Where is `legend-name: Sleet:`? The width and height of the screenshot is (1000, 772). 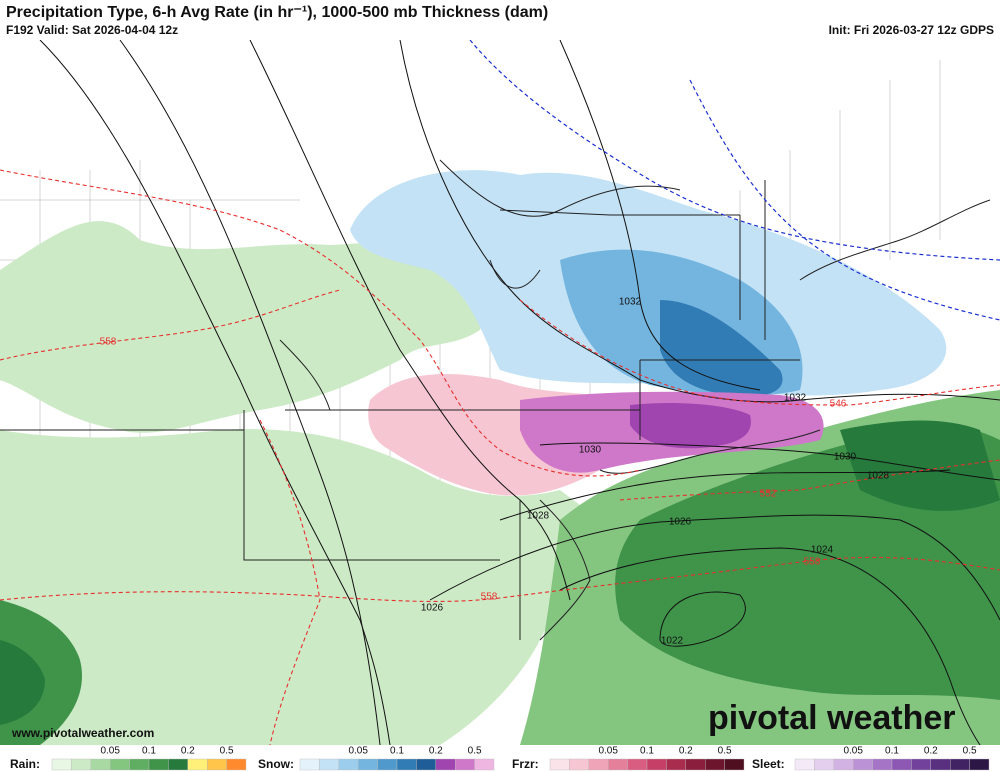
legend-name: Sleet: is located at coordinates (768, 764).